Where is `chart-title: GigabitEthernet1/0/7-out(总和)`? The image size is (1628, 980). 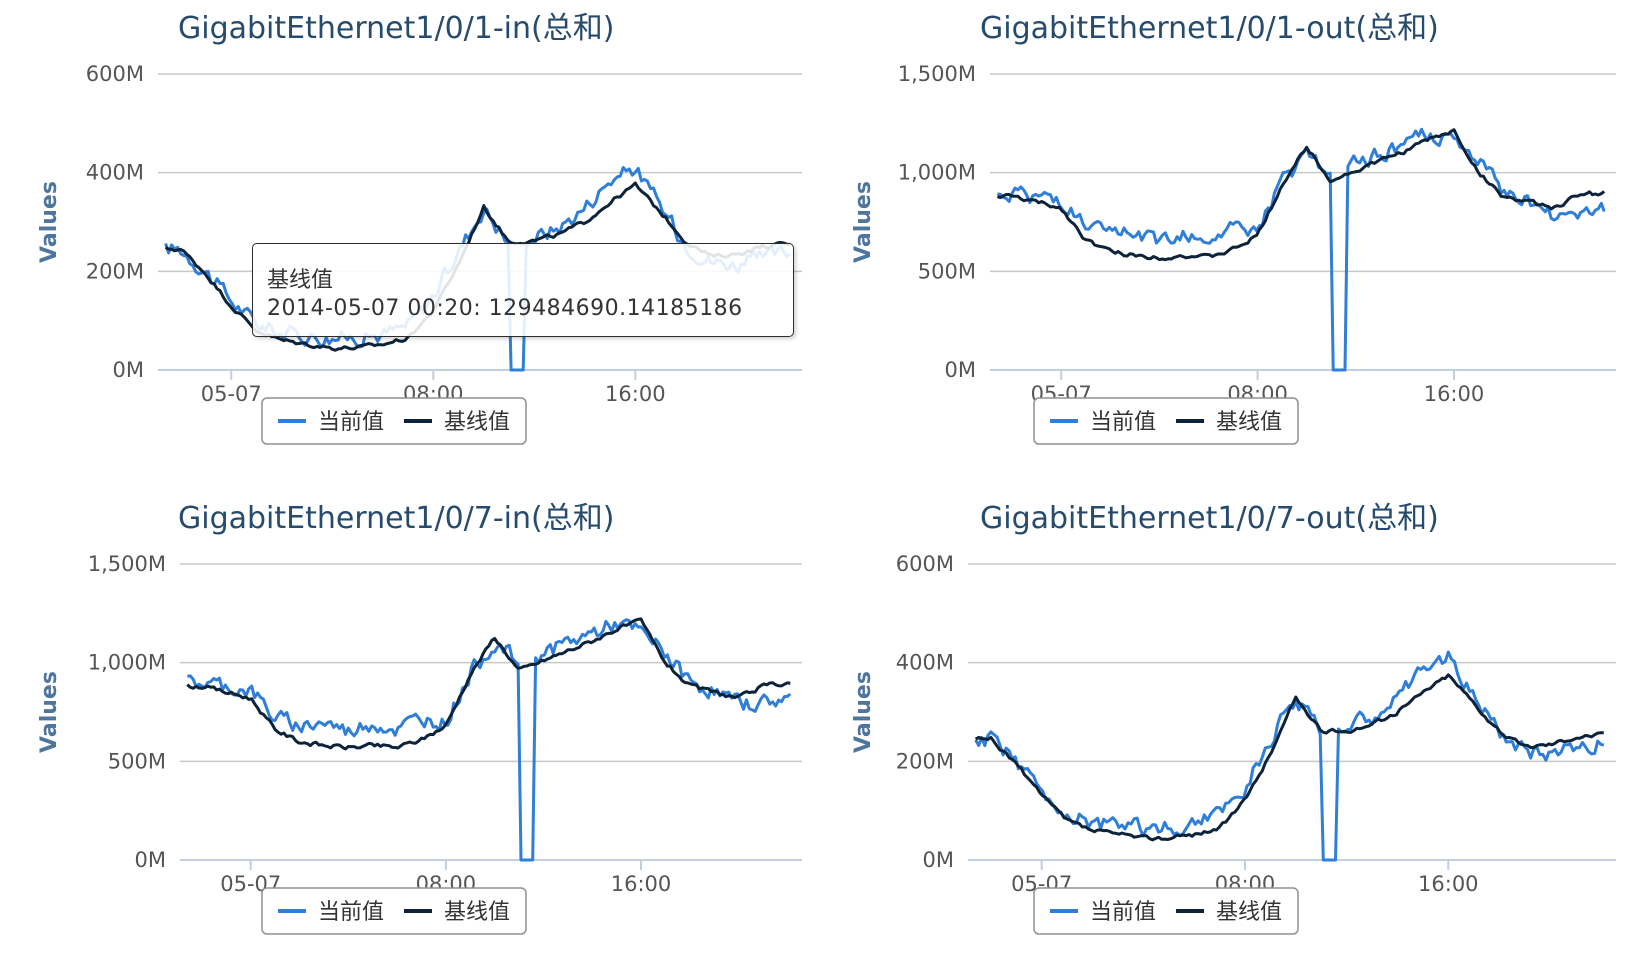
chart-title: GigabitEthernet1/0/7-out(总和) is located at coordinates (1209, 518).